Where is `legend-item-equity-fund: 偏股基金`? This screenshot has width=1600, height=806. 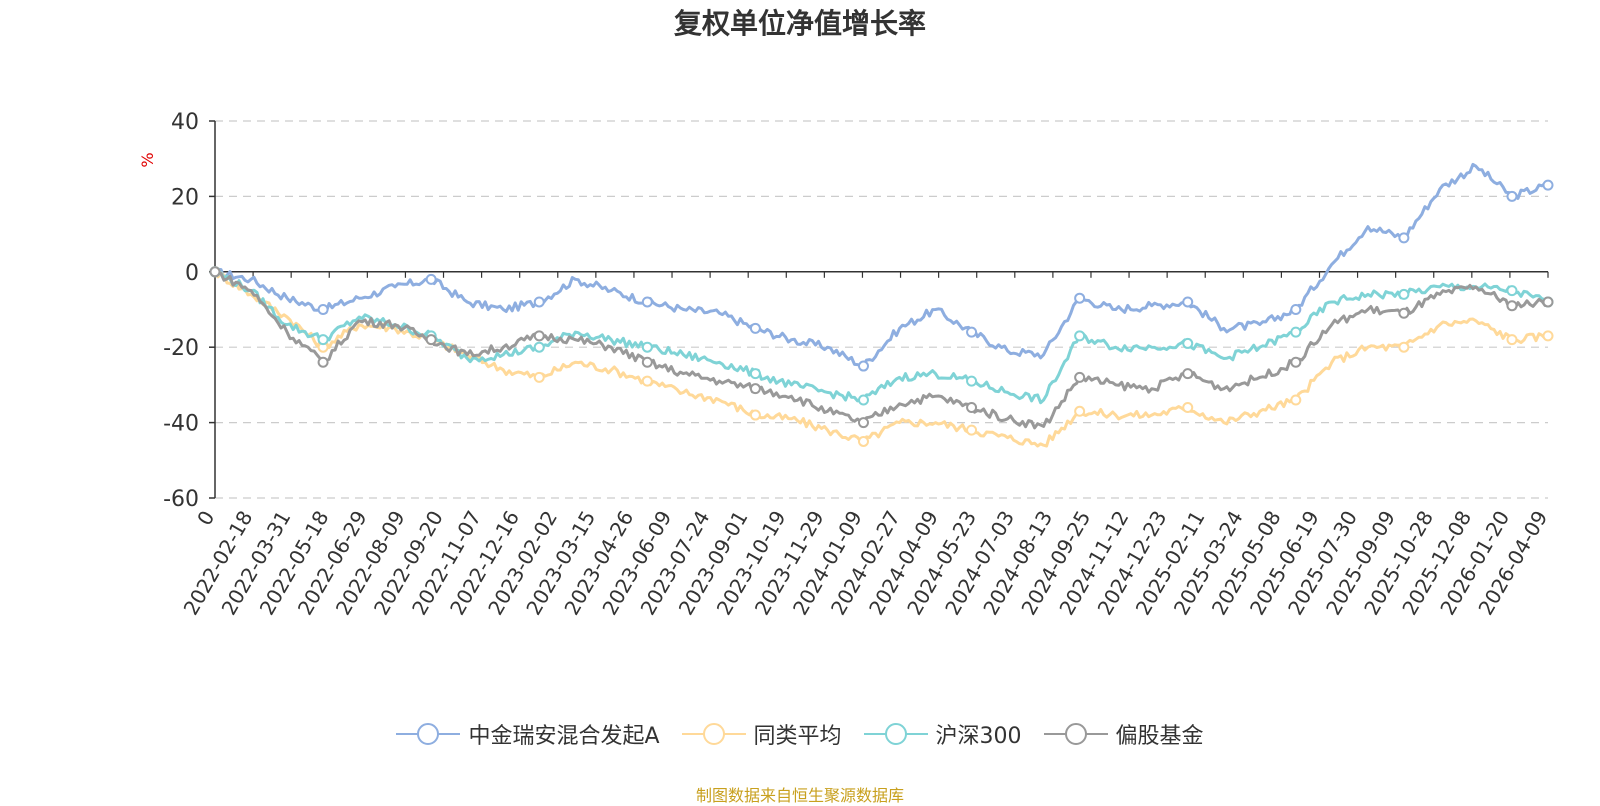 legend-item-equity-fund: 偏股基金 is located at coordinates (1123, 734).